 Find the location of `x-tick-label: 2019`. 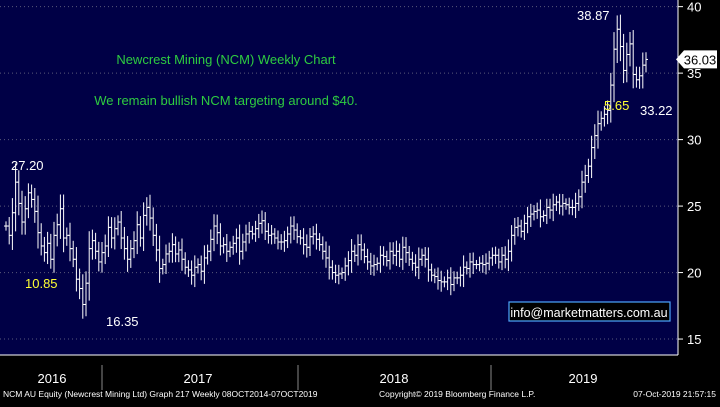

x-tick-label: 2019 is located at coordinates (583, 378).